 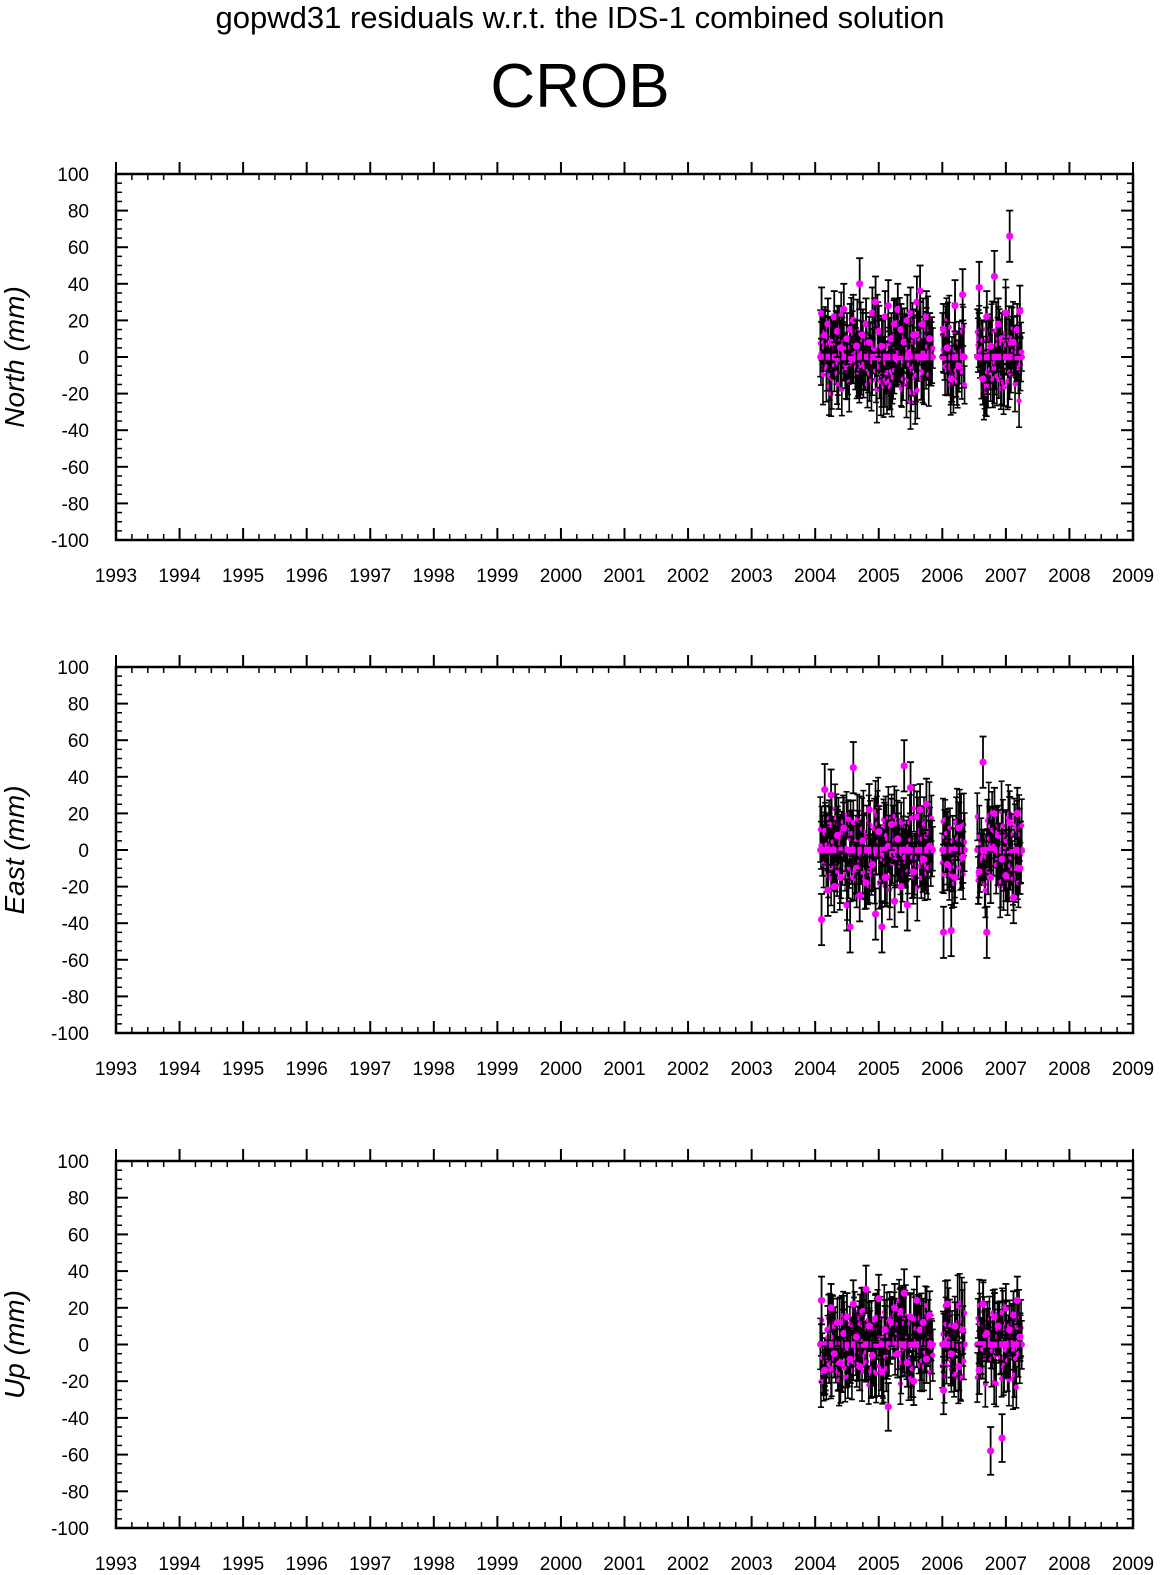 What do you see at coordinates (75, 395) in the screenshot?
I see `y-tick-label: -20` at bounding box center [75, 395].